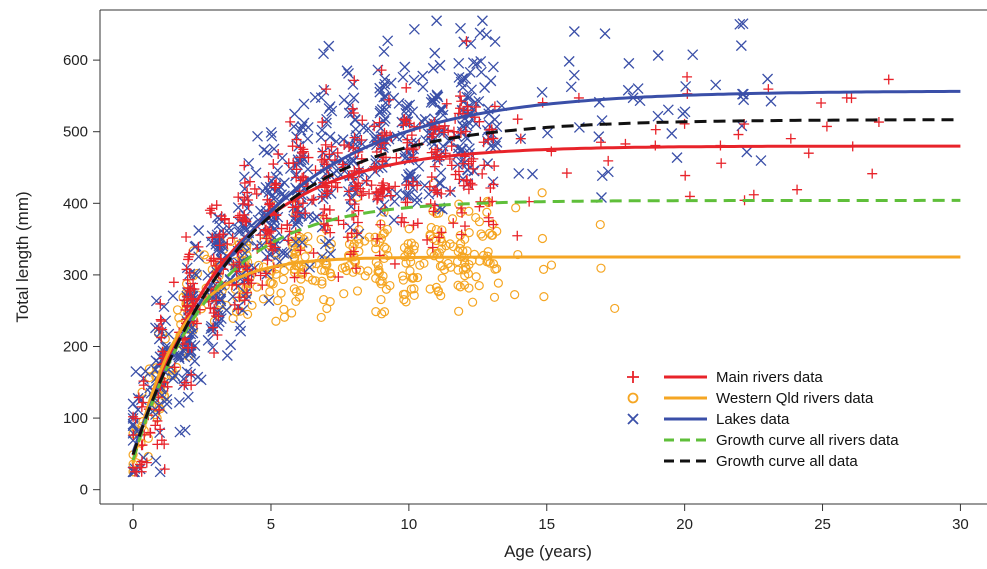 This screenshot has width=987, height=569. Describe the element at coordinates (633, 419) in the screenshot. I see `legend-cross-marker` at that location.